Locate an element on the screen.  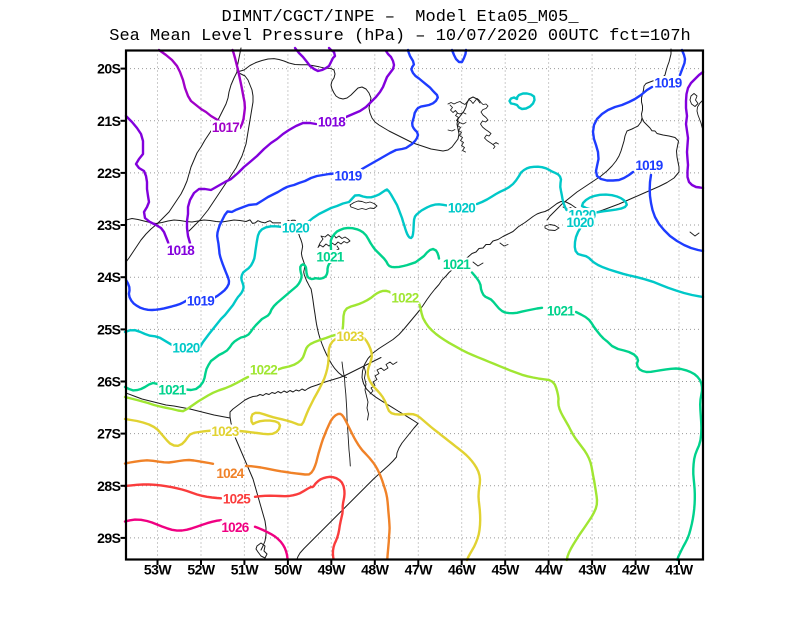
svg-text: 24S is located at coordinates (109, 277).